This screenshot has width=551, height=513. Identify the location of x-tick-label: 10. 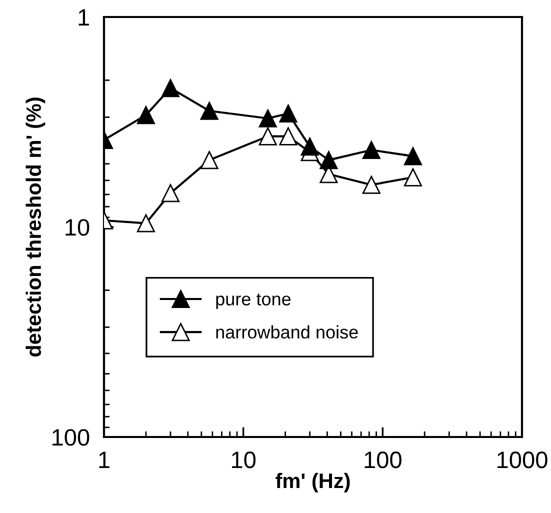
(244, 460).